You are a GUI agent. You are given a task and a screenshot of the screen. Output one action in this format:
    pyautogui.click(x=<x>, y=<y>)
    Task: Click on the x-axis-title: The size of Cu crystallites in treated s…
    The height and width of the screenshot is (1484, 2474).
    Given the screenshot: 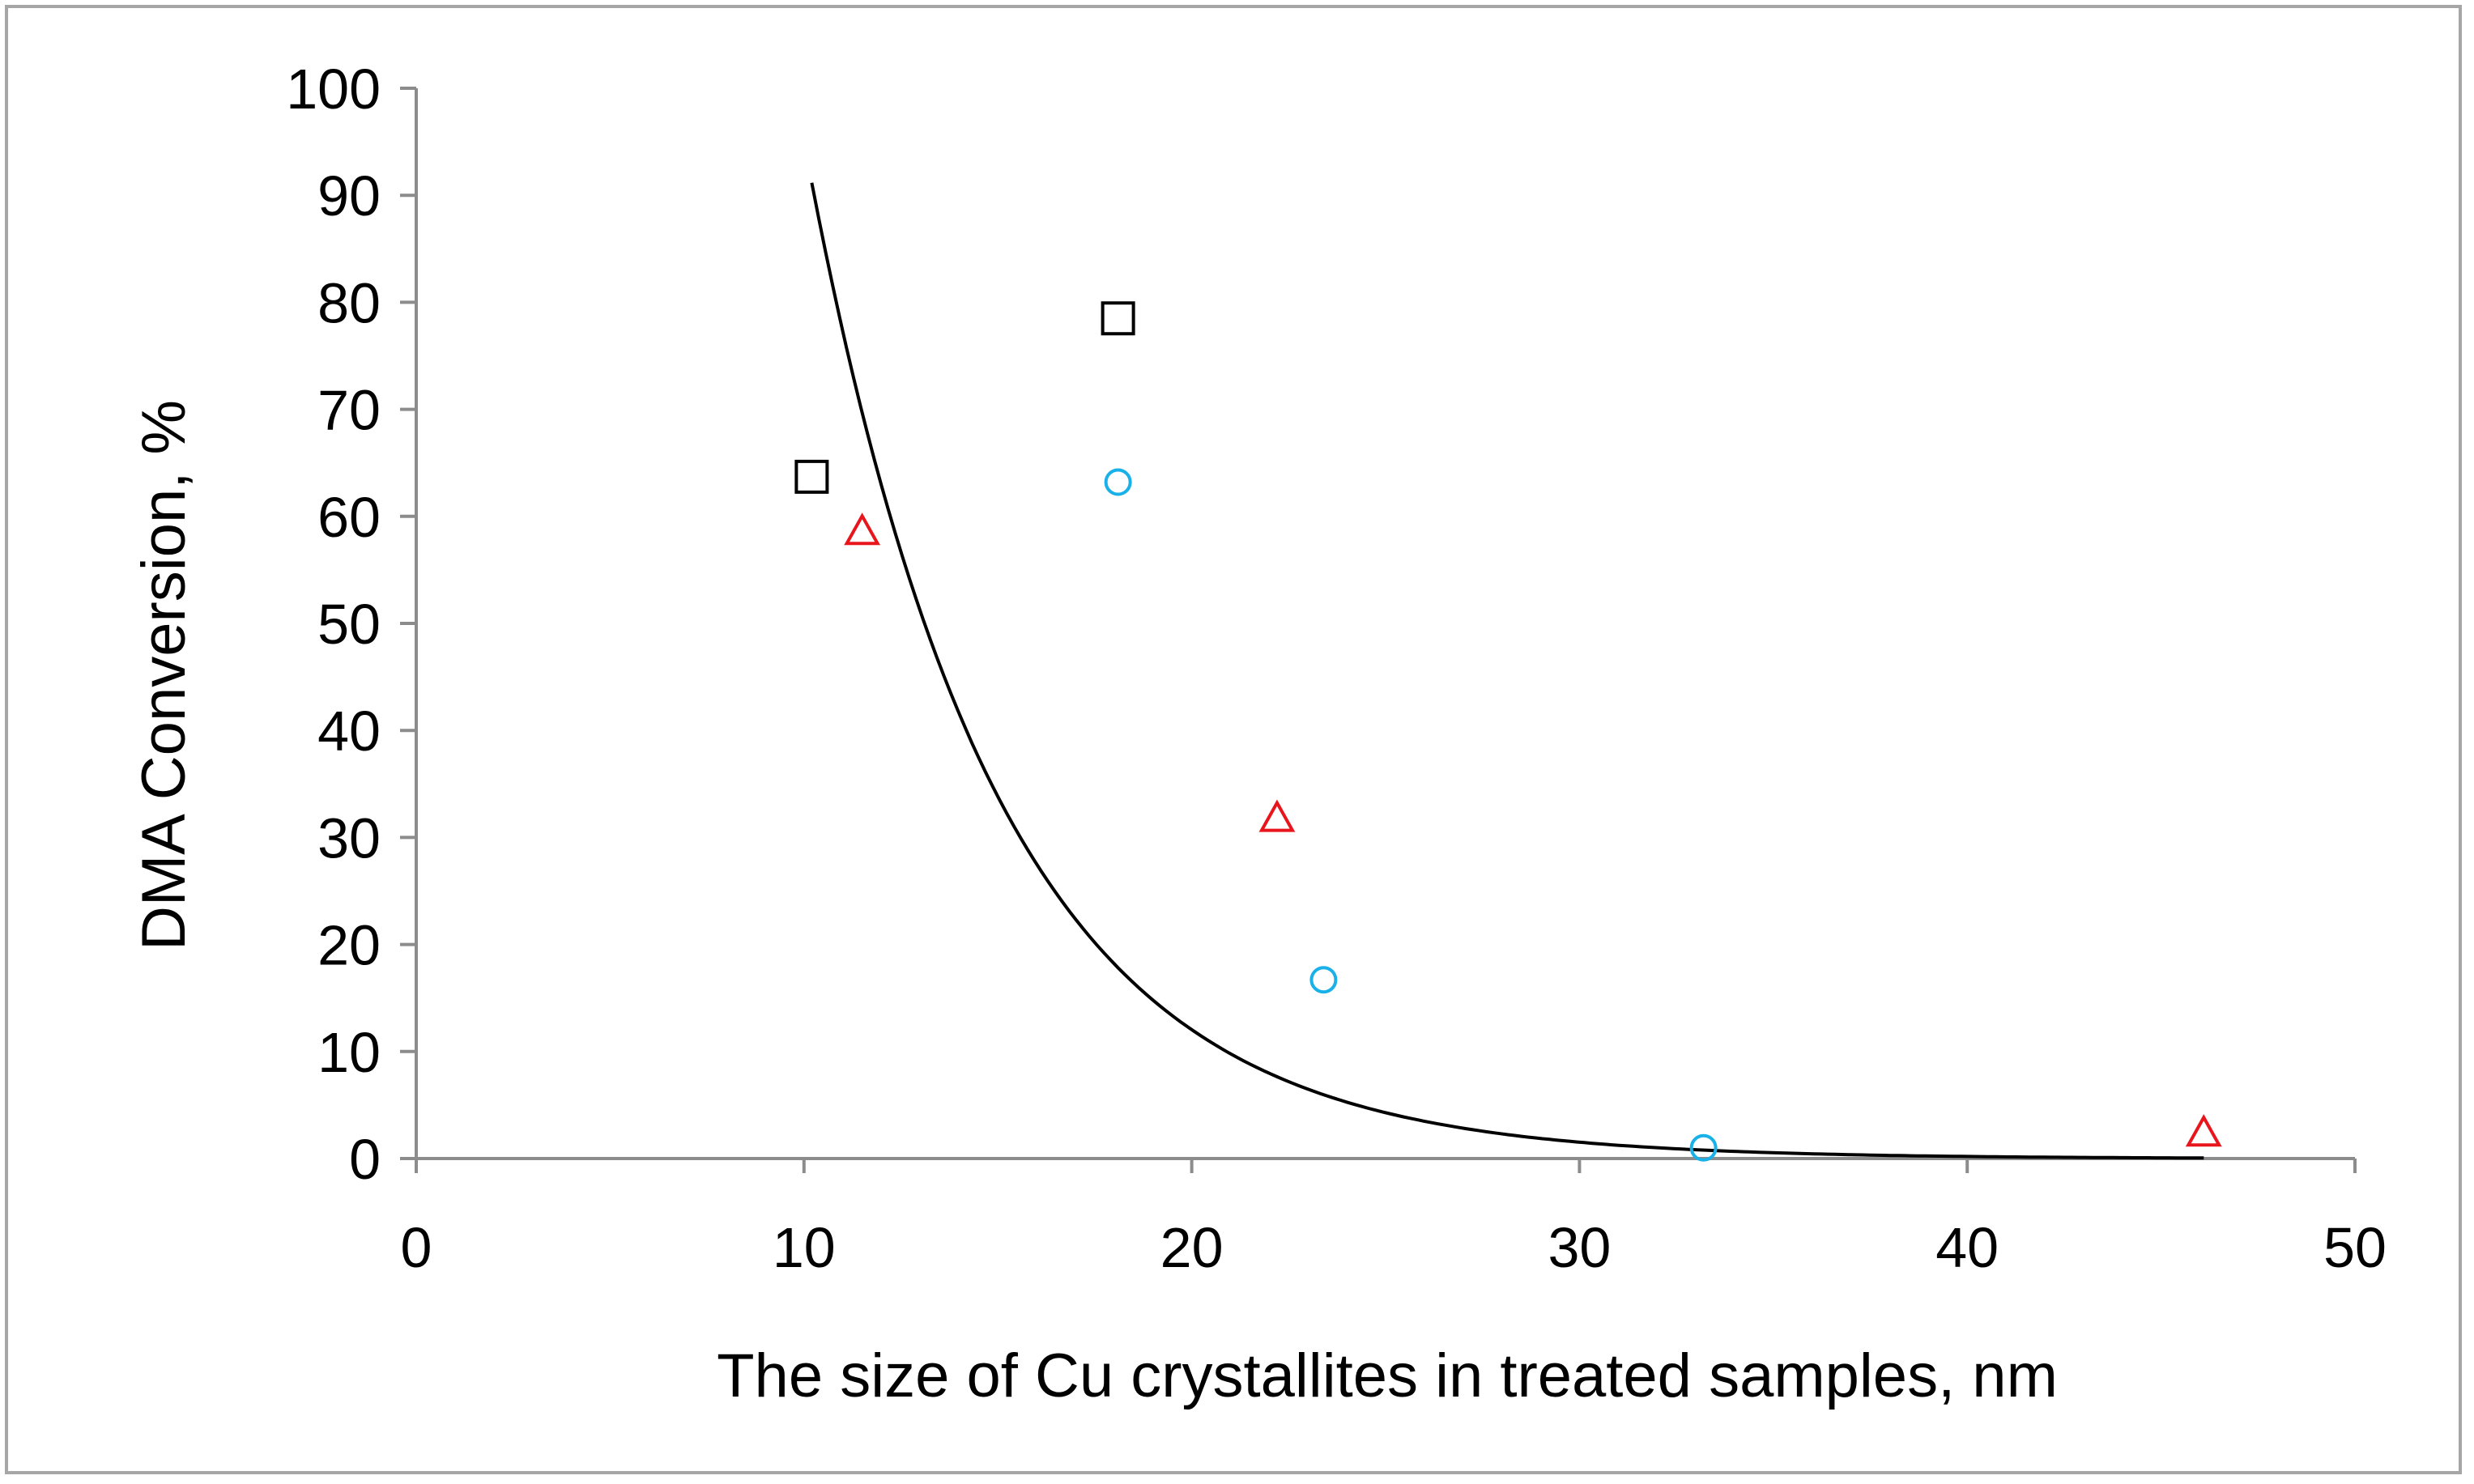 What is the action you would take?
    pyautogui.click(x=1387, y=1376)
    